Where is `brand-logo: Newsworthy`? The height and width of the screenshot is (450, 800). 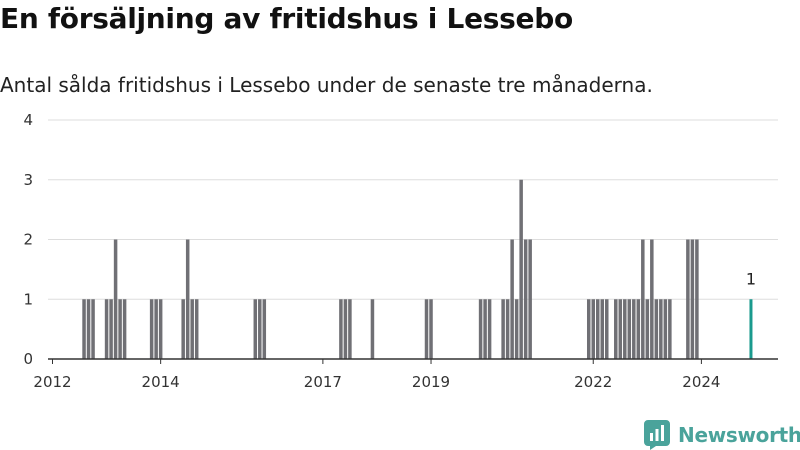
brand-logo: Newsworthy is located at coordinates (722, 435).